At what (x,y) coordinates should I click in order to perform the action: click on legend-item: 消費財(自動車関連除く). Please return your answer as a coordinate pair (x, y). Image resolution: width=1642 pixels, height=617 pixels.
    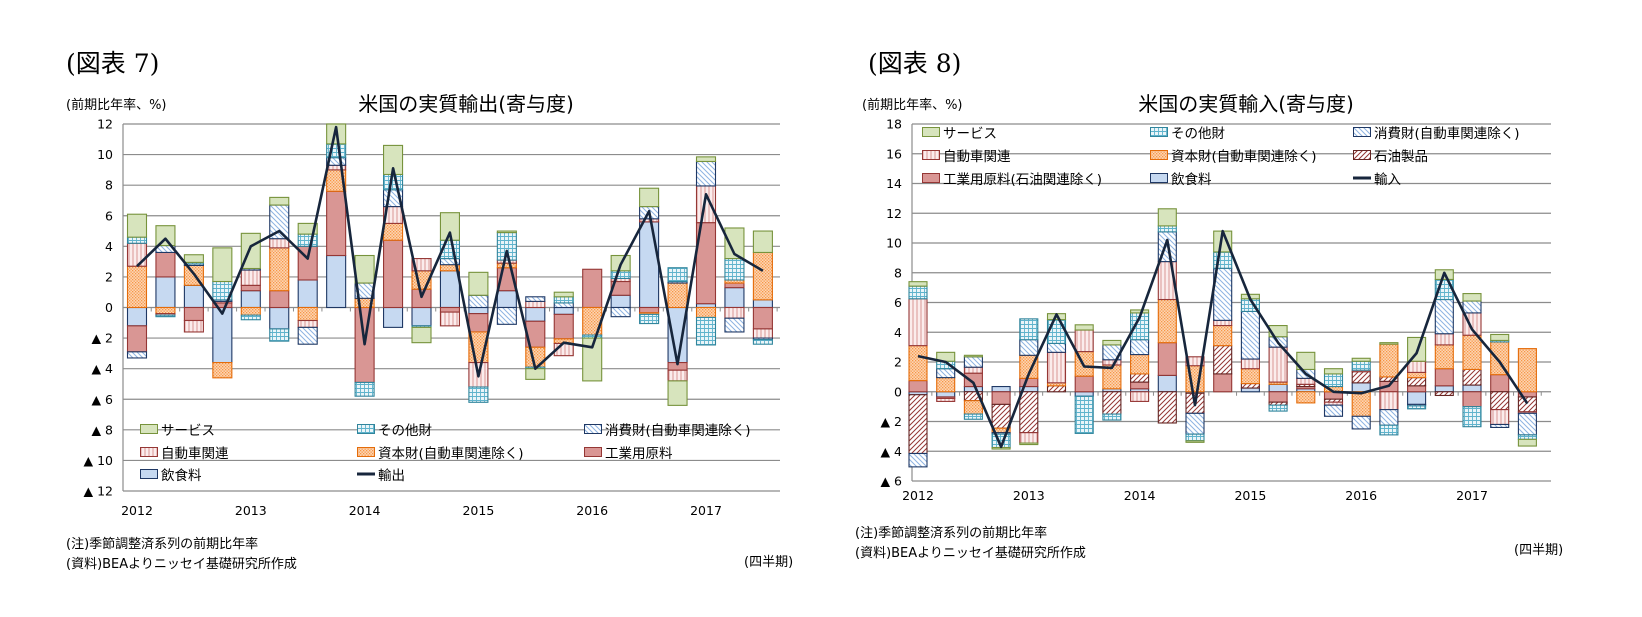
    Looking at the image, I should click on (1436, 132).